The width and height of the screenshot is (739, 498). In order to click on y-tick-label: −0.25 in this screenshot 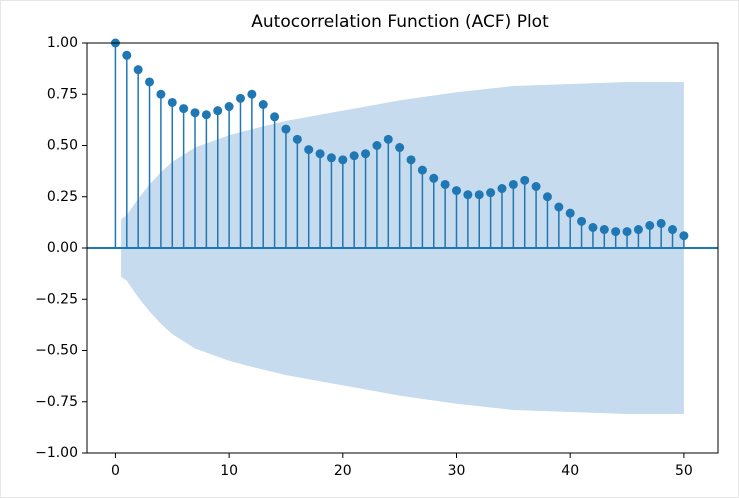, I will do `click(56, 299)`.